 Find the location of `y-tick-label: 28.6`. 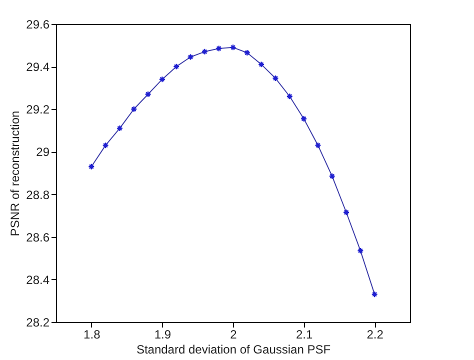

y-tick-label: 28.6 is located at coordinates (38, 237).